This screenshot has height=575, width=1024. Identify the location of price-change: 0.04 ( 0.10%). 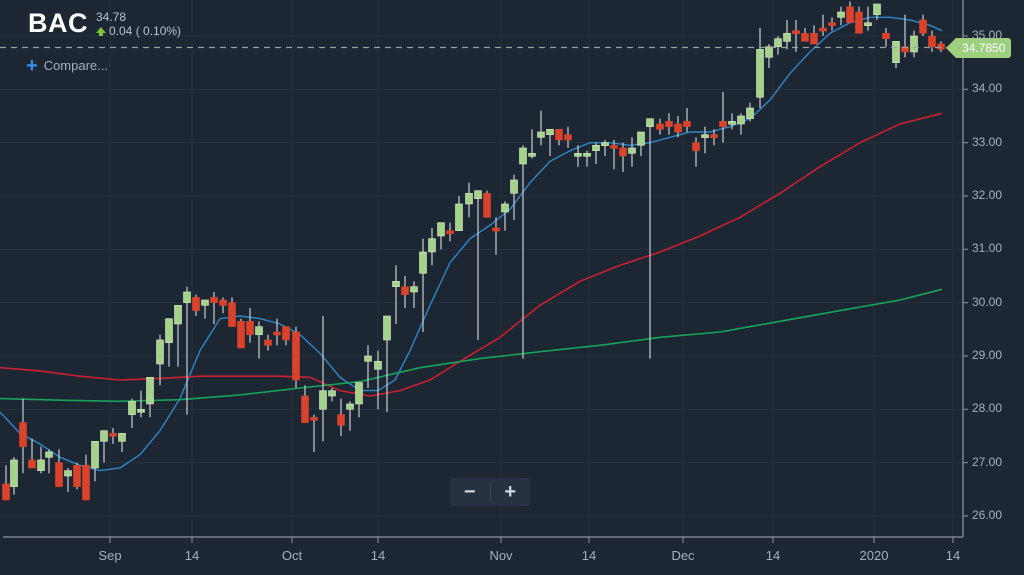
(138, 31).